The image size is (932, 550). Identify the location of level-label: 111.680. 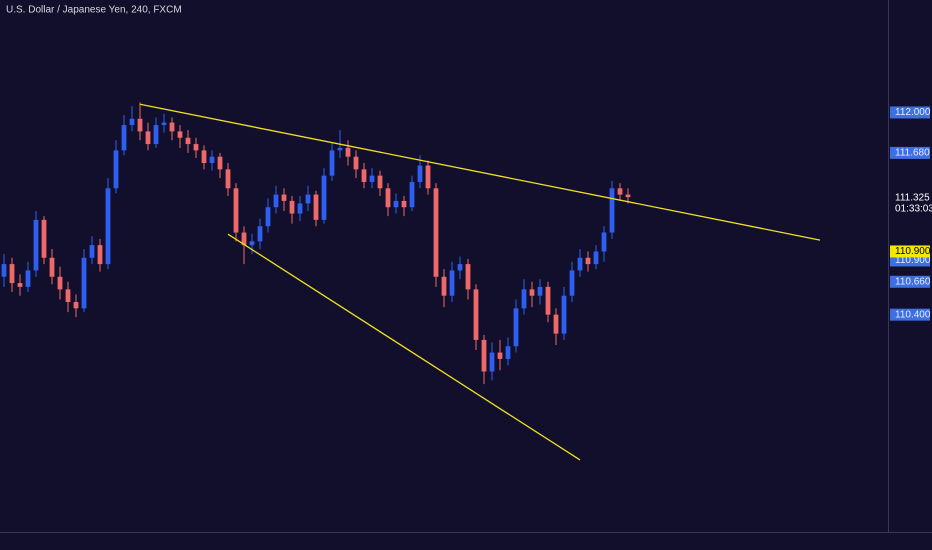
(912, 153).